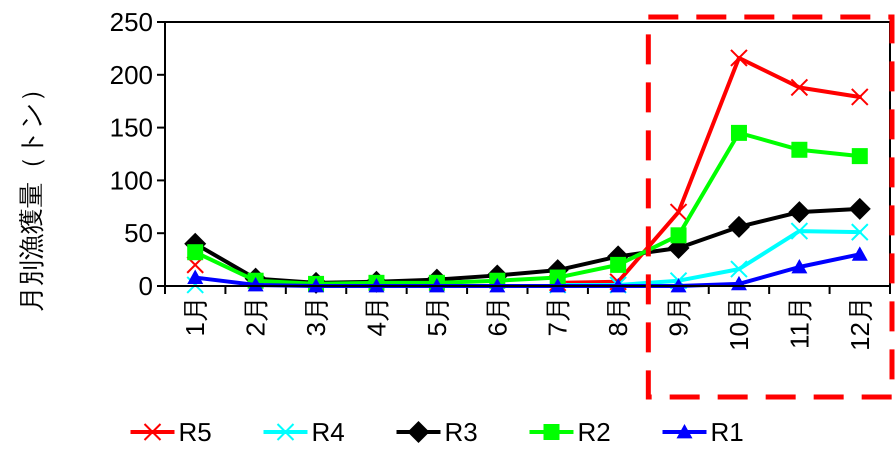  What do you see at coordinates (679, 316) in the screenshot?
I see `x-tick-label: 9月` at bounding box center [679, 316].